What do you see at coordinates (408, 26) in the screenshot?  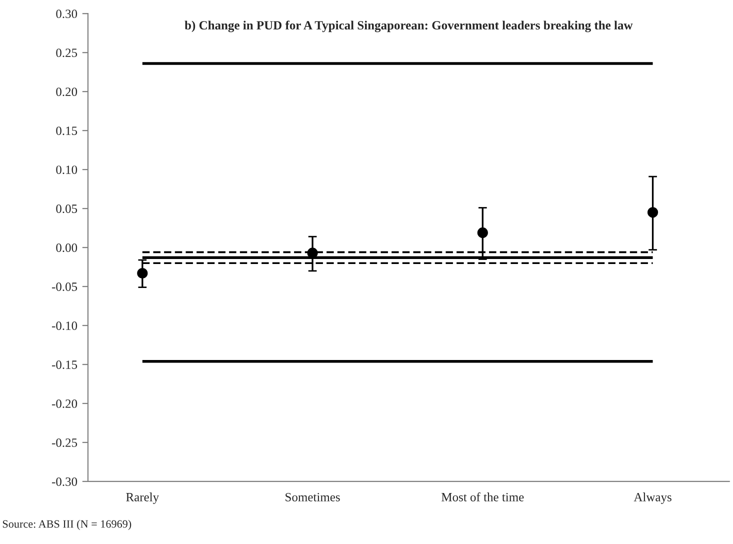 I see `text: b) Change in PUD for A Typical Singaporean: Government leaders breaking the law` at bounding box center [408, 26].